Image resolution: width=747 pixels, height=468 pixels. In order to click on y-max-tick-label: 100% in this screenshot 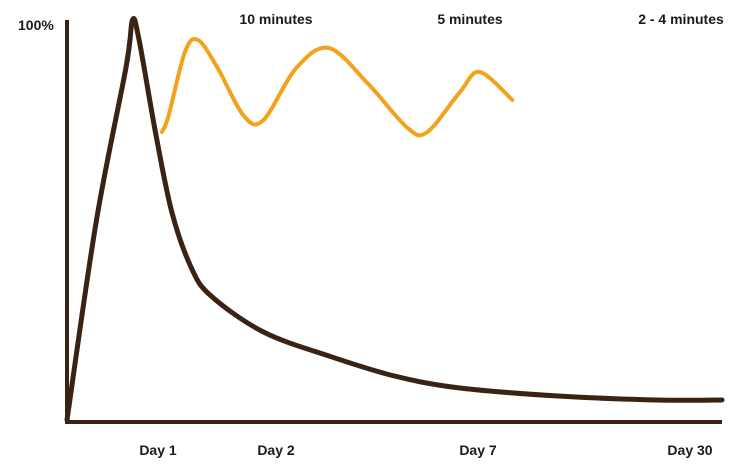, I will do `click(36, 25)`.